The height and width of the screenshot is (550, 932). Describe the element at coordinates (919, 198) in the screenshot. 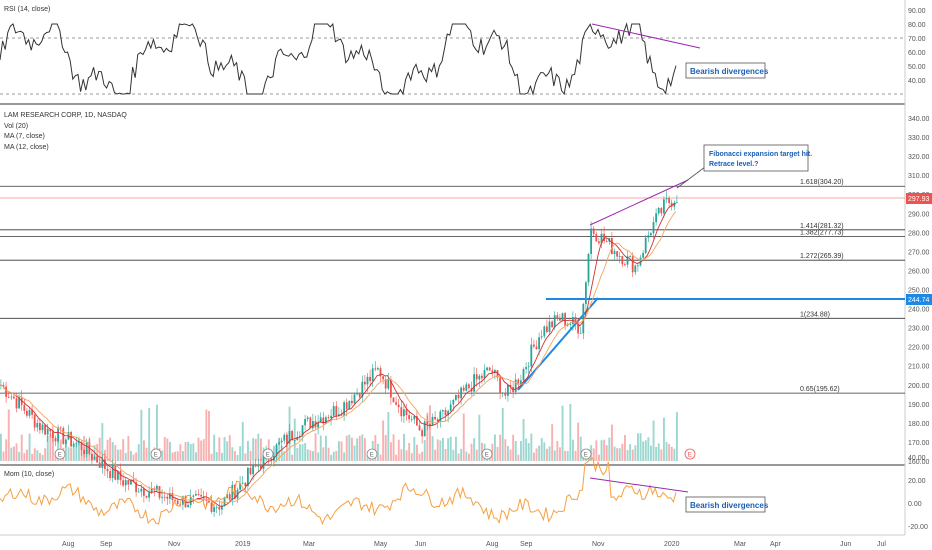

I see `last-price-tag` at that location.